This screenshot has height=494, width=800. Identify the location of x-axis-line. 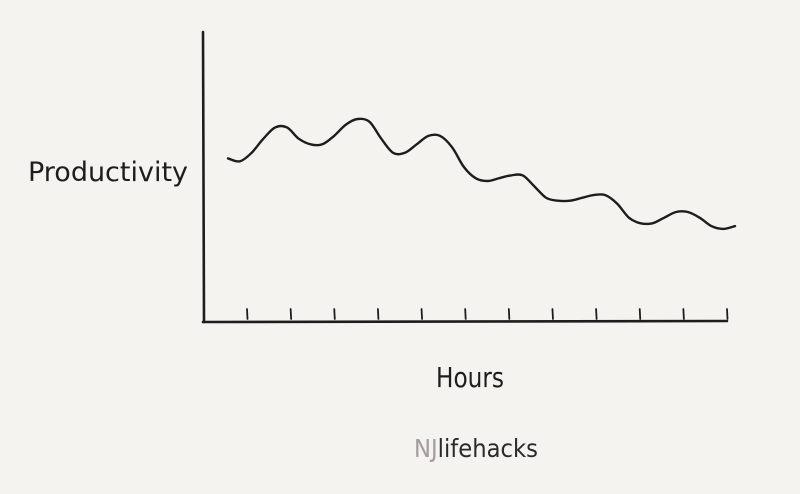
(465, 321).